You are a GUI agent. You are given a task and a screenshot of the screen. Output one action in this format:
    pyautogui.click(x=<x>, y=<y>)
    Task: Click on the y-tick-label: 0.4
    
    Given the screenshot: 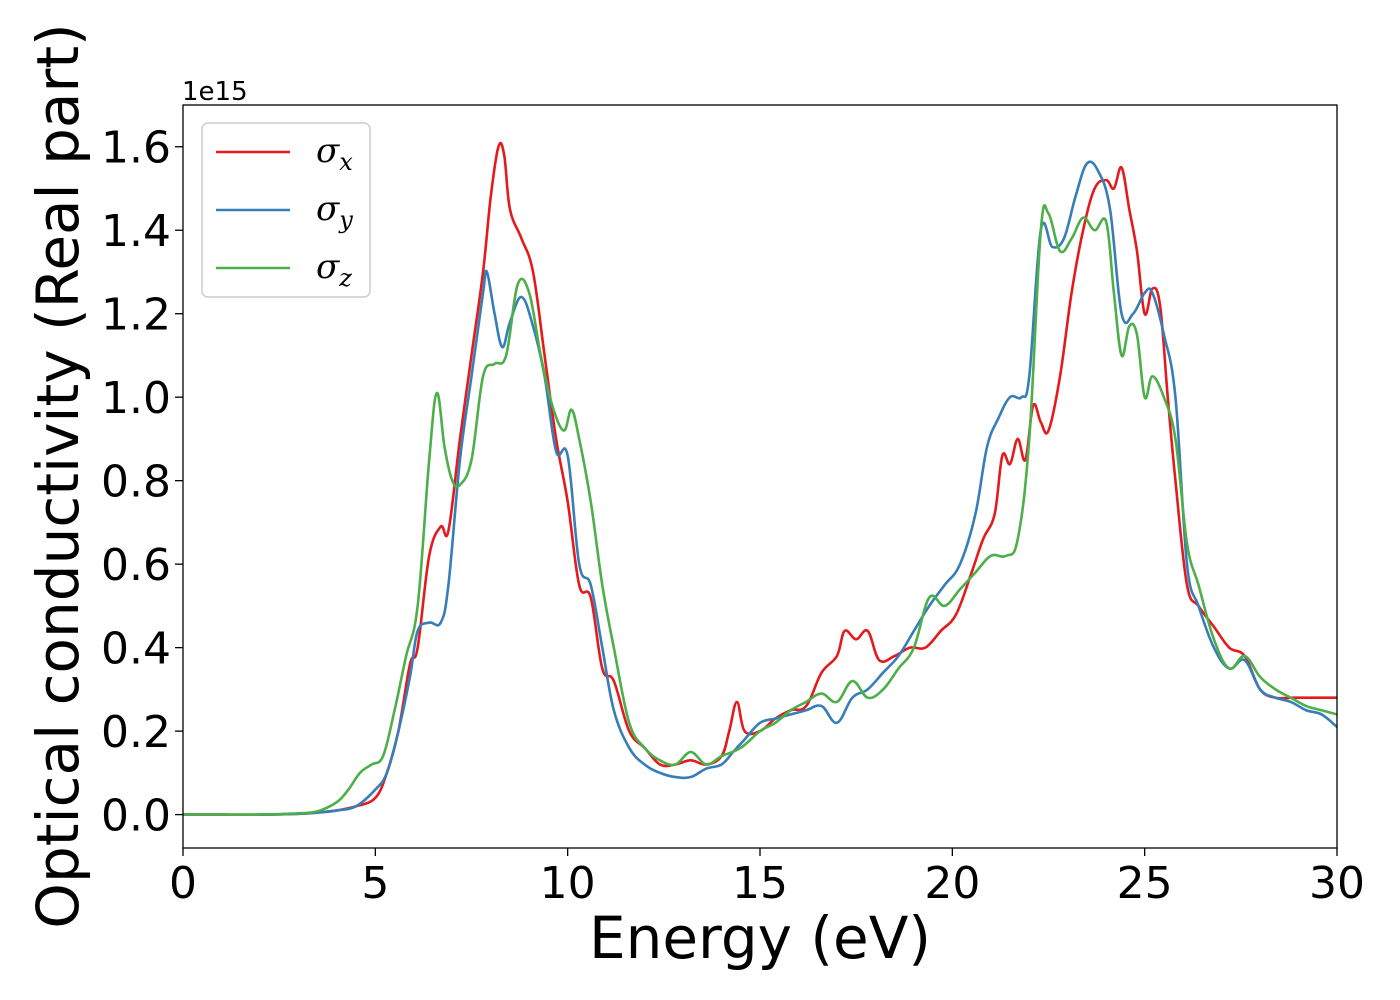 What is the action you would take?
    pyautogui.click(x=136, y=649)
    